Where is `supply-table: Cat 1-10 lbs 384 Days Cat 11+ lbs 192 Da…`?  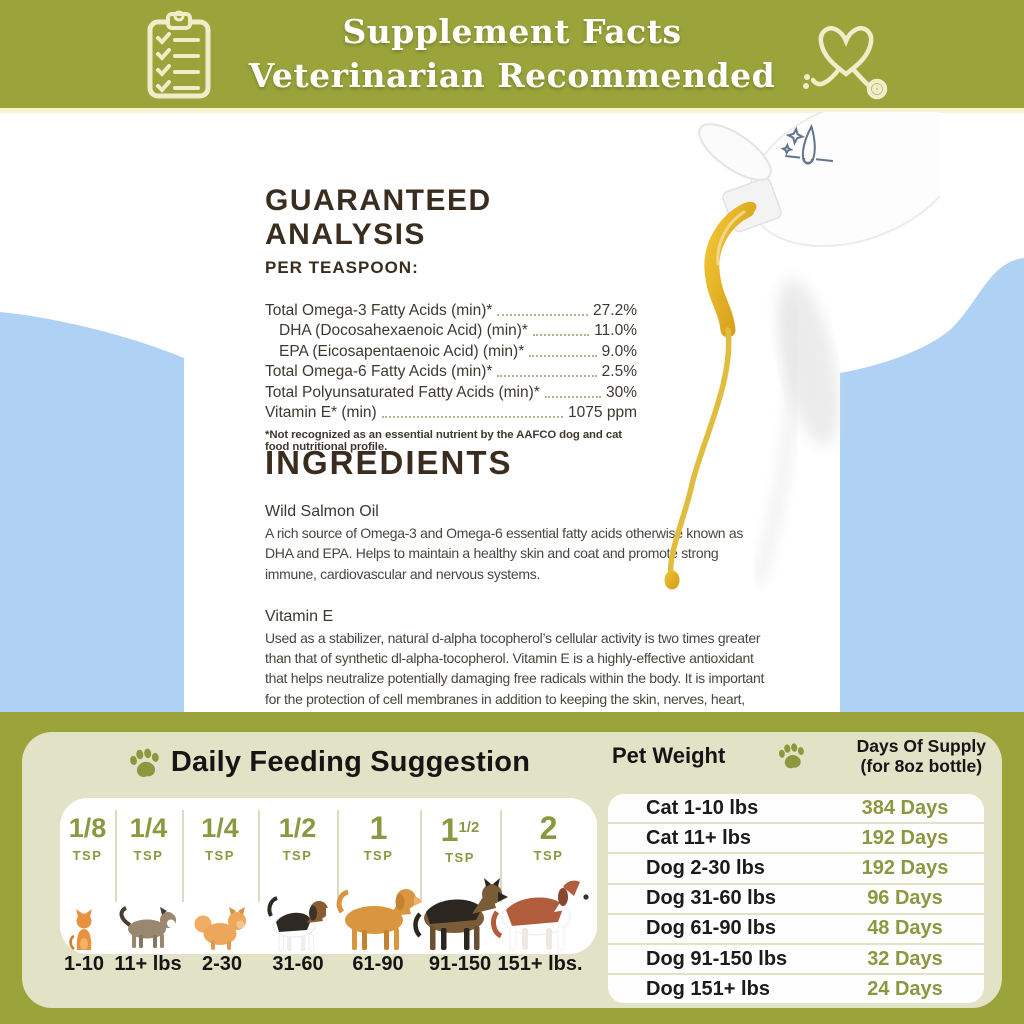
supply-table: Cat 1-10 lbs 384 Days Cat 11+ lbs 192 Da… is located at coordinates (796, 899).